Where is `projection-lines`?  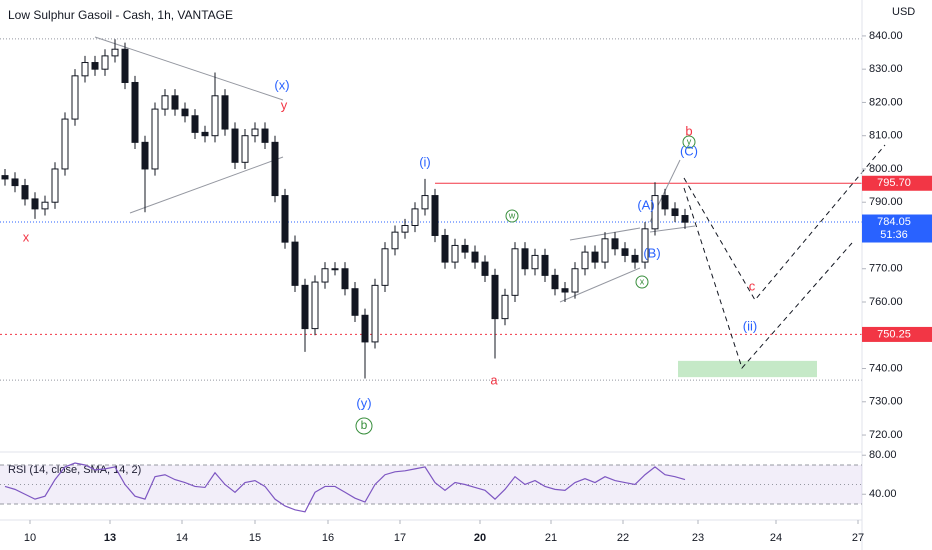
projection-lines is located at coordinates (784, 256).